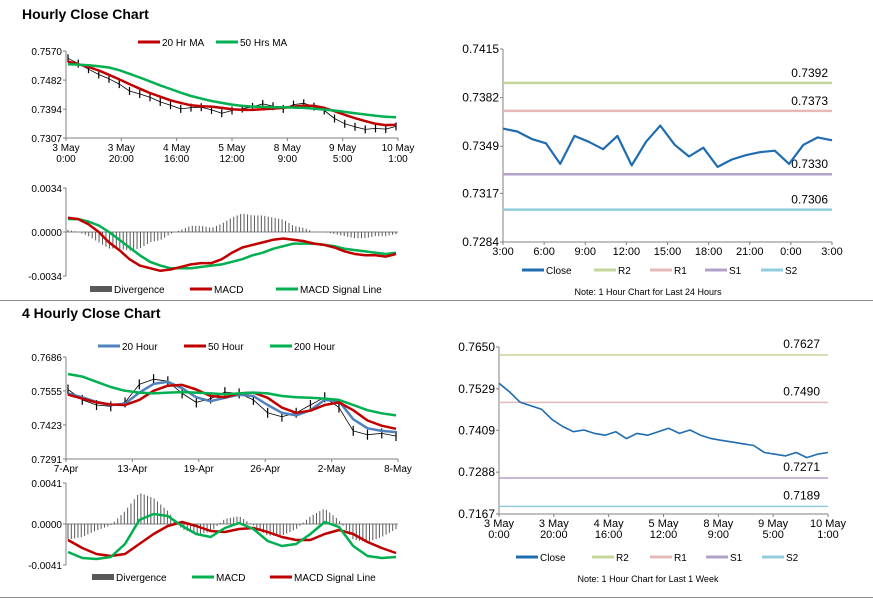 This screenshot has width=873, height=601. What do you see at coordinates (176, 148) in the screenshot?
I see `hourly-price-x-tick: 4 May` at bounding box center [176, 148].